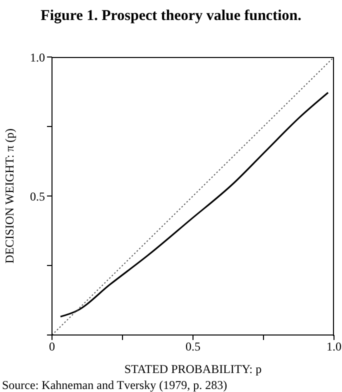 Image resolution: width=342 pixels, height=392 pixels. What do you see at coordinates (115, 385) in the screenshot?
I see `source-note: Source: Kahneman and Tversky (1979, p. 283)` at bounding box center [115, 385].